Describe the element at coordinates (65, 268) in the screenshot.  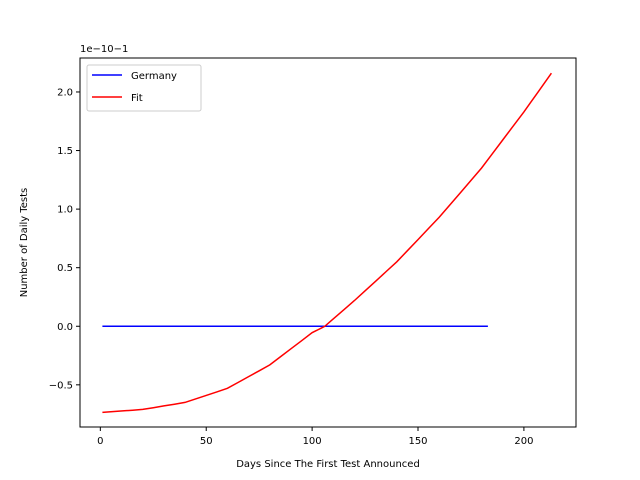
I see `y-tick-label: 0.5` at that location.